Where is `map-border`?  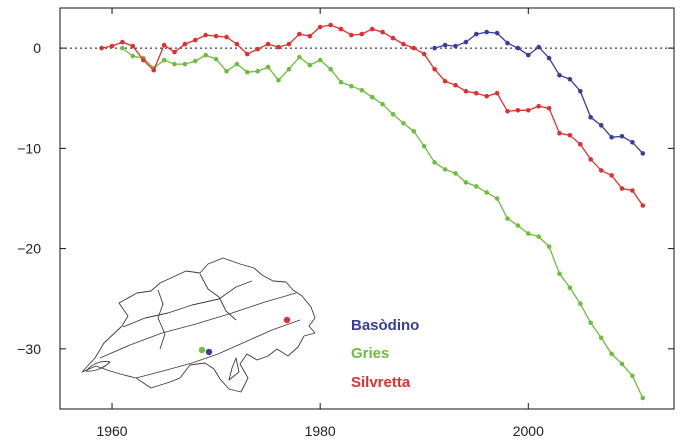 map-border is located at coordinates (198, 325).